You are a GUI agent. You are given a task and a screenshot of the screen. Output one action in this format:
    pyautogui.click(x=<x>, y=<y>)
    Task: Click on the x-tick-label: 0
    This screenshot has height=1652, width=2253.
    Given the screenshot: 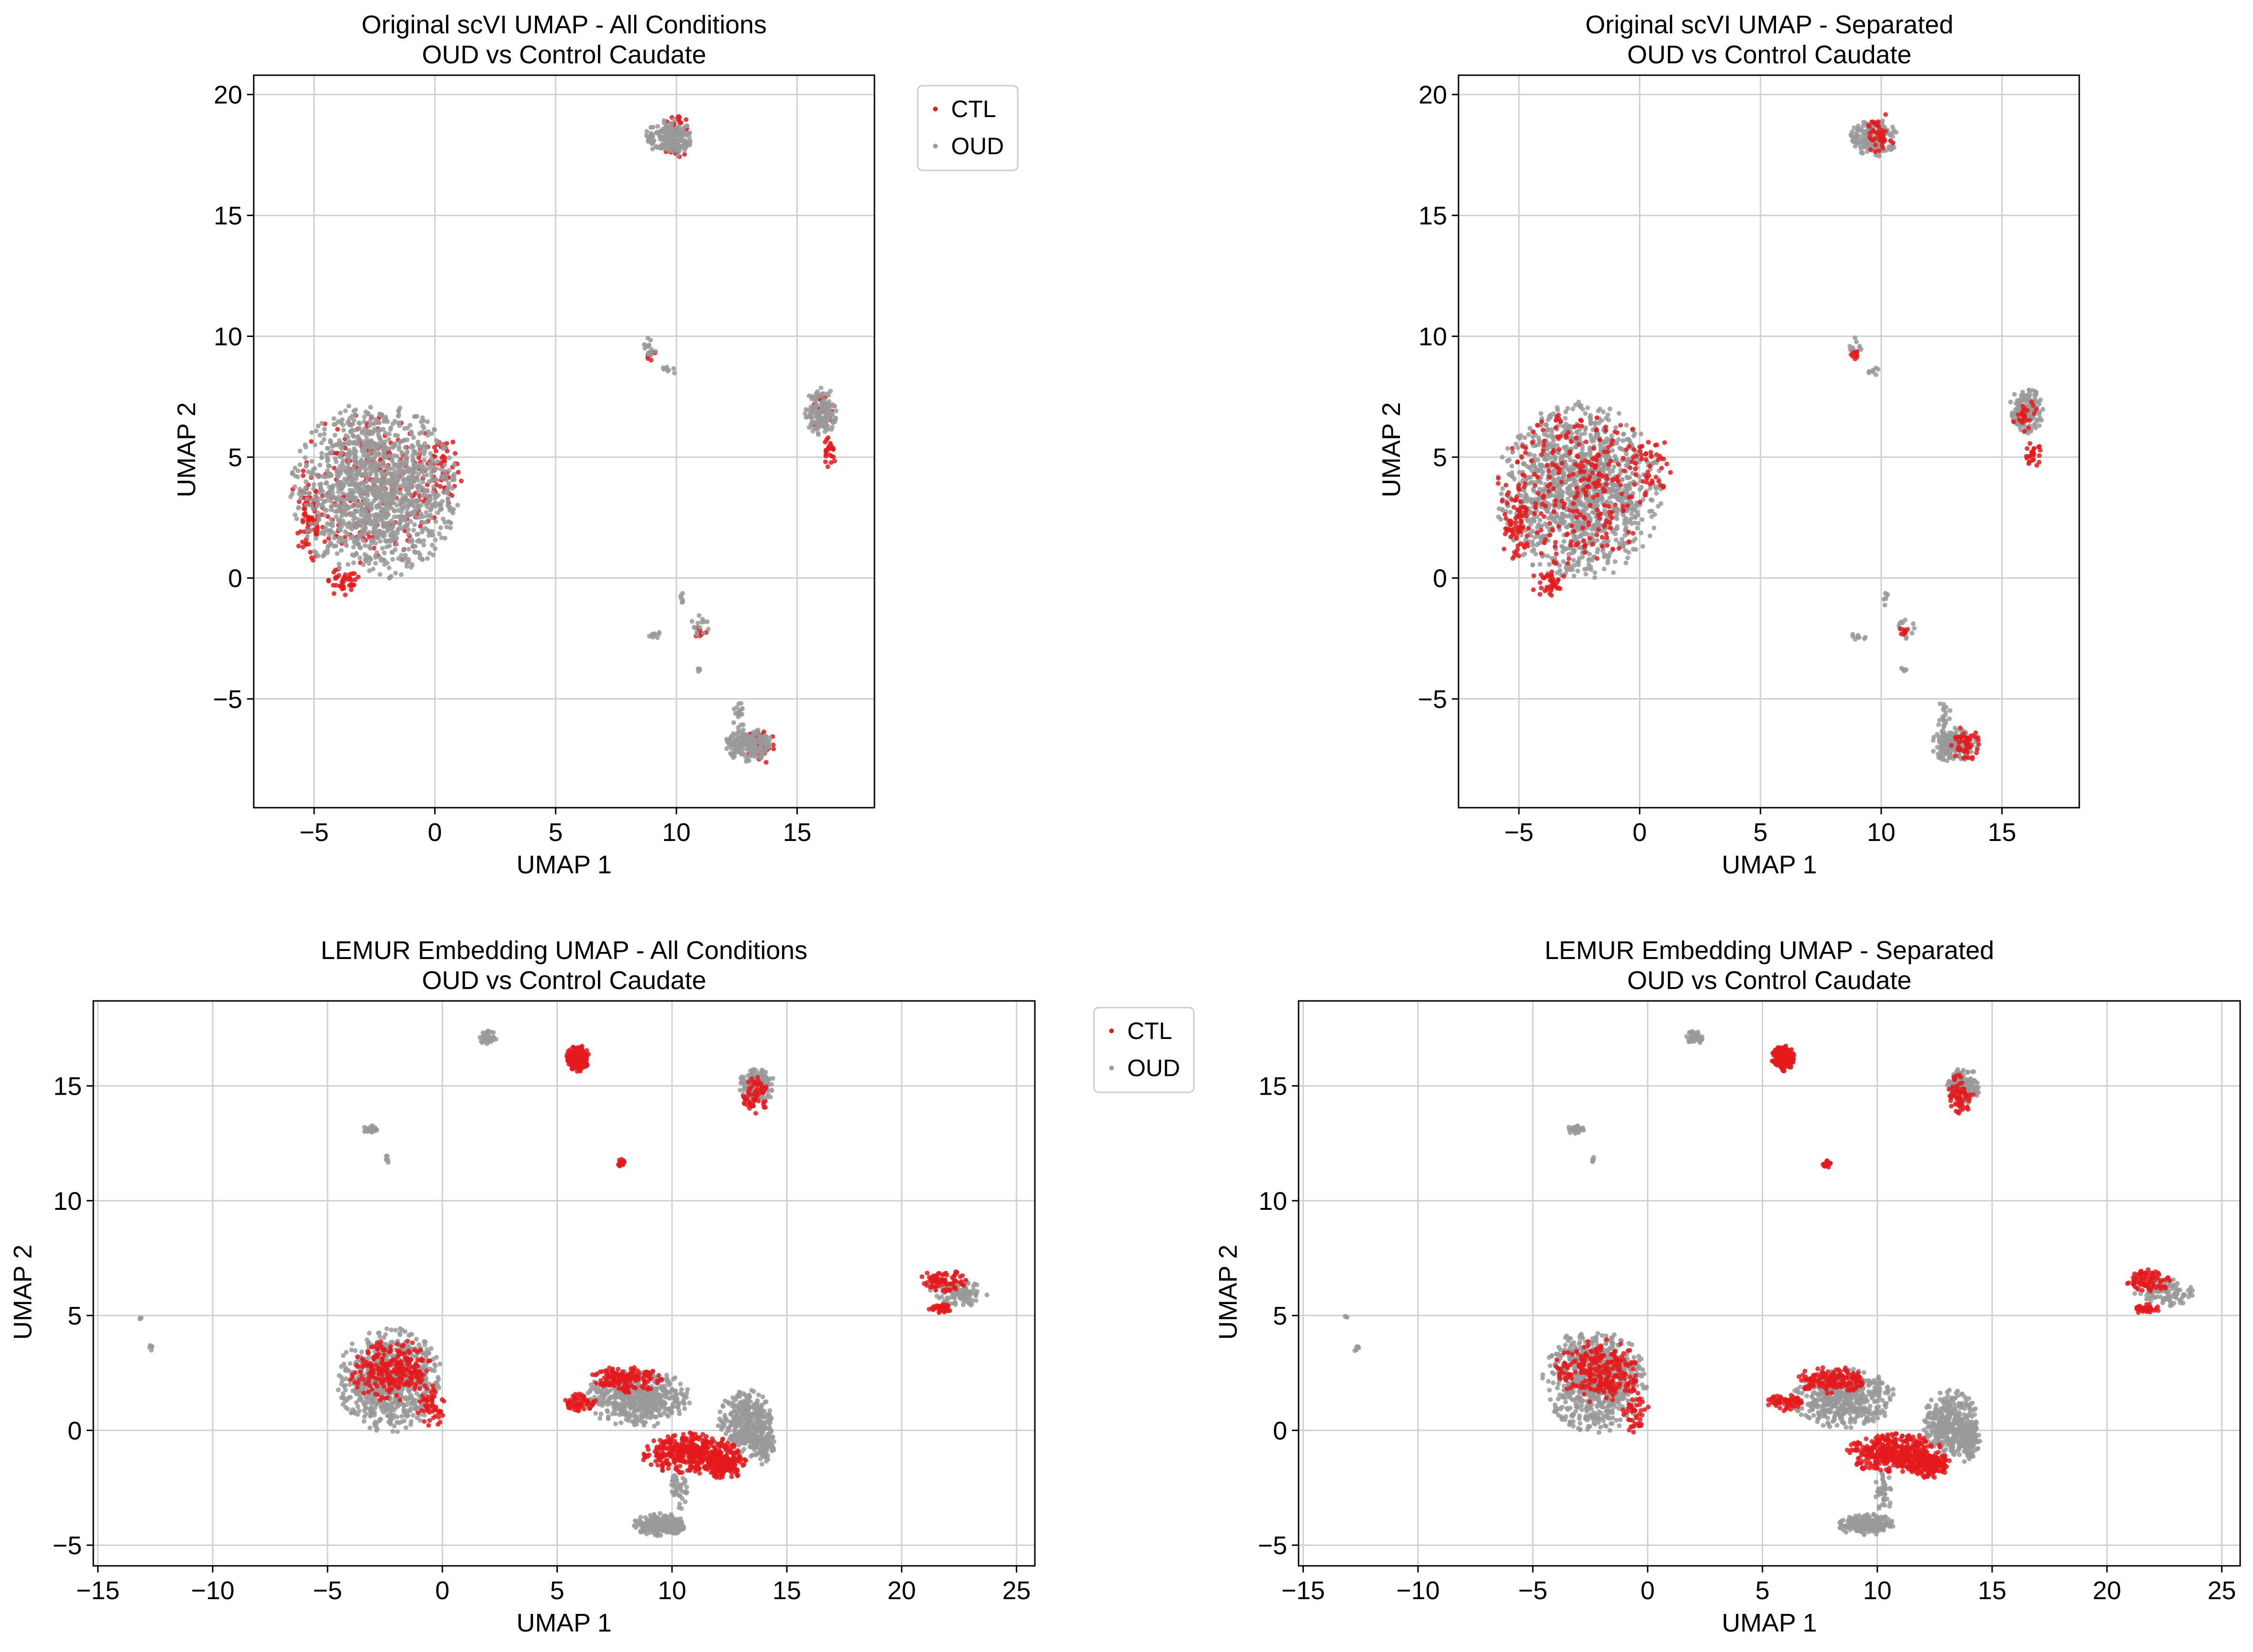 What is the action you would take?
    pyautogui.click(x=435, y=832)
    